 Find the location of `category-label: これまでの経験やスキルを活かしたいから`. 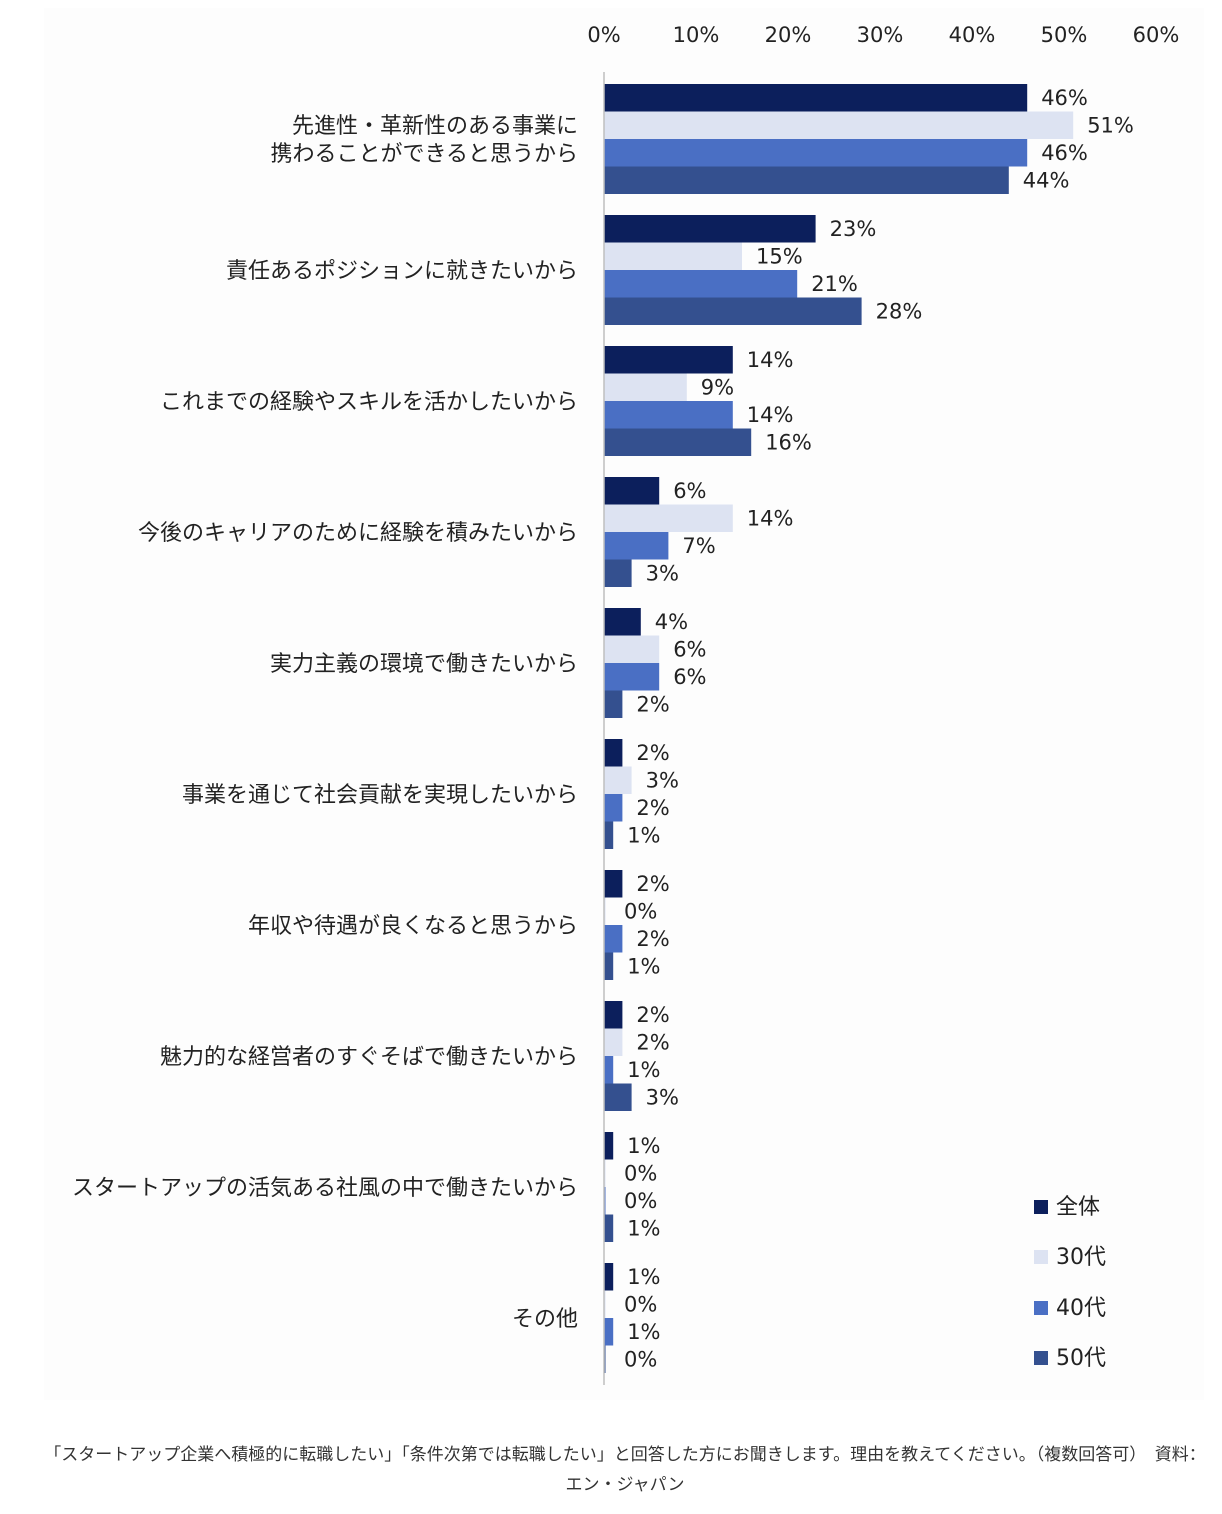

category-label: これまでの経験やスキルを活かしたいから is located at coordinates (369, 402).